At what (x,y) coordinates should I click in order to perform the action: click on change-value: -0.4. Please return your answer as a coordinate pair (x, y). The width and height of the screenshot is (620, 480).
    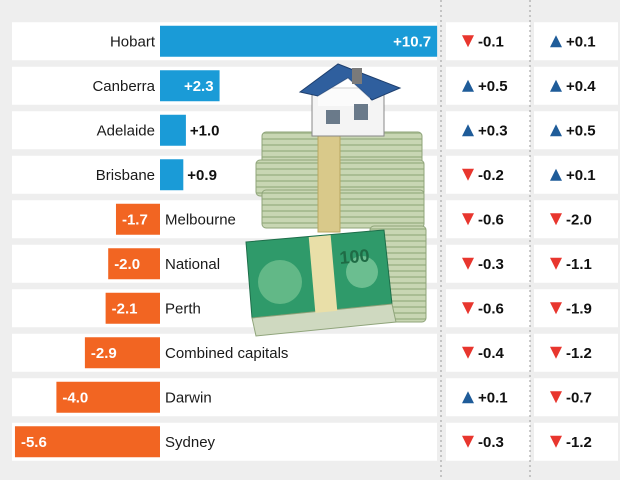
    Looking at the image, I should click on (491, 353).